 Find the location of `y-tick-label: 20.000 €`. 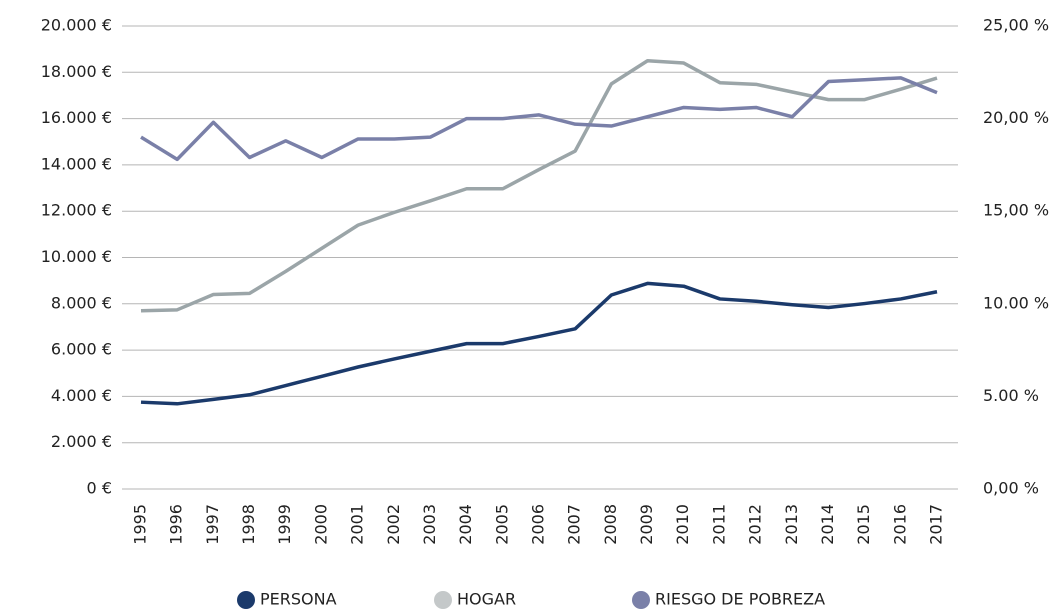

y-tick-label: 20.000 € is located at coordinates (76, 25).